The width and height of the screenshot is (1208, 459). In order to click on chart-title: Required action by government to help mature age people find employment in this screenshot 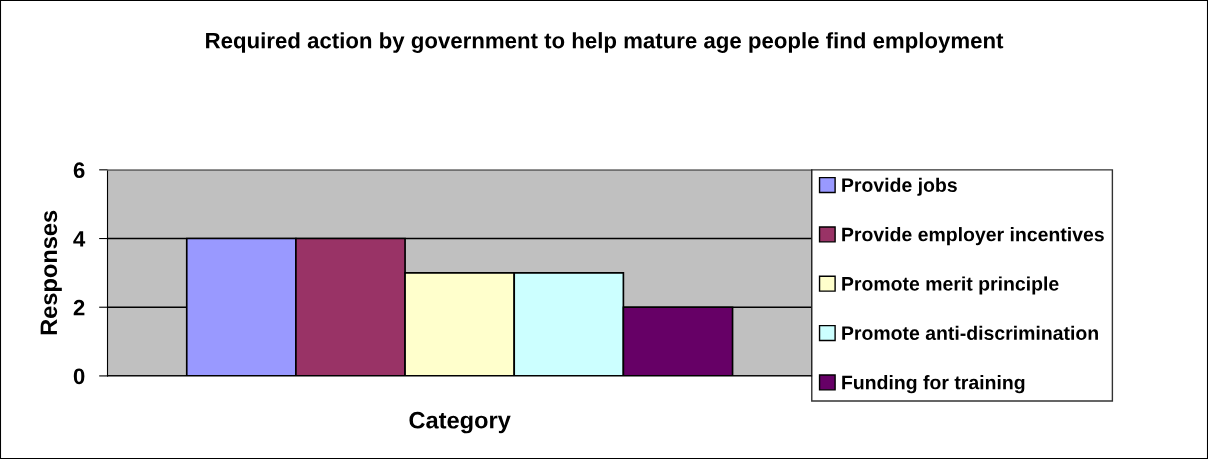, I will do `click(605, 42)`.